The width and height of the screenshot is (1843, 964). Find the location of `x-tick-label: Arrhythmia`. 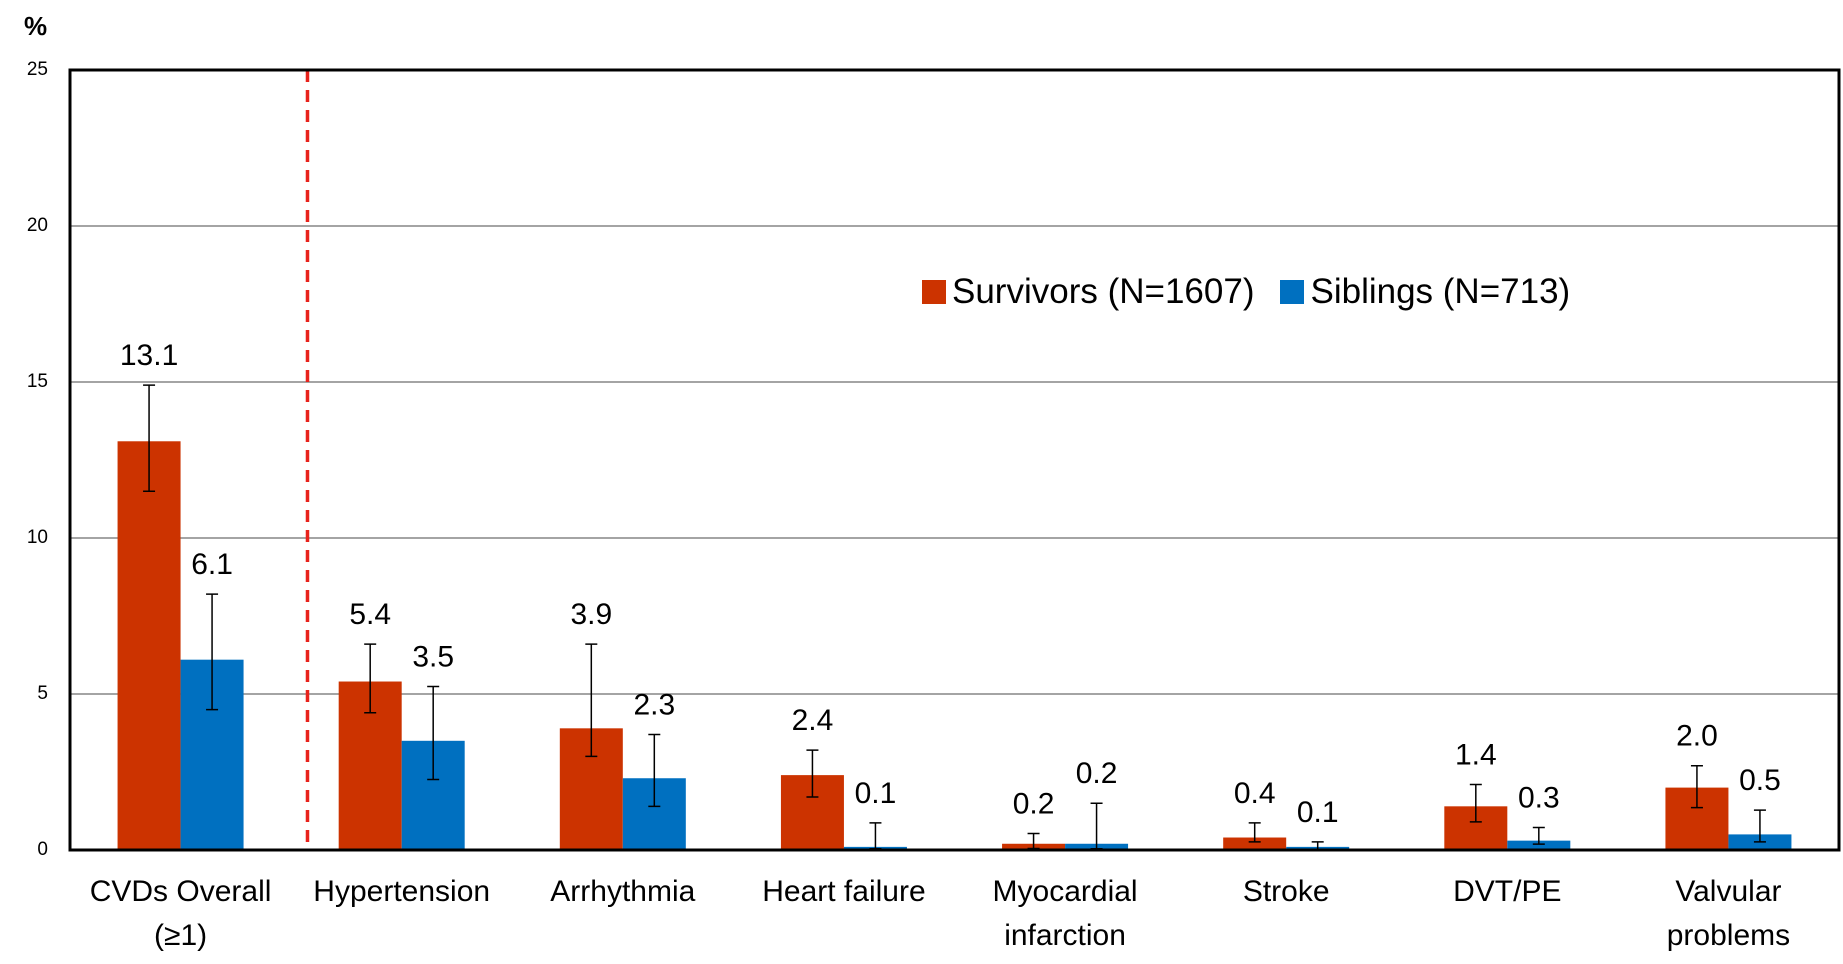

x-tick-label: Arrhythmia is located at coordinates (623, 891).